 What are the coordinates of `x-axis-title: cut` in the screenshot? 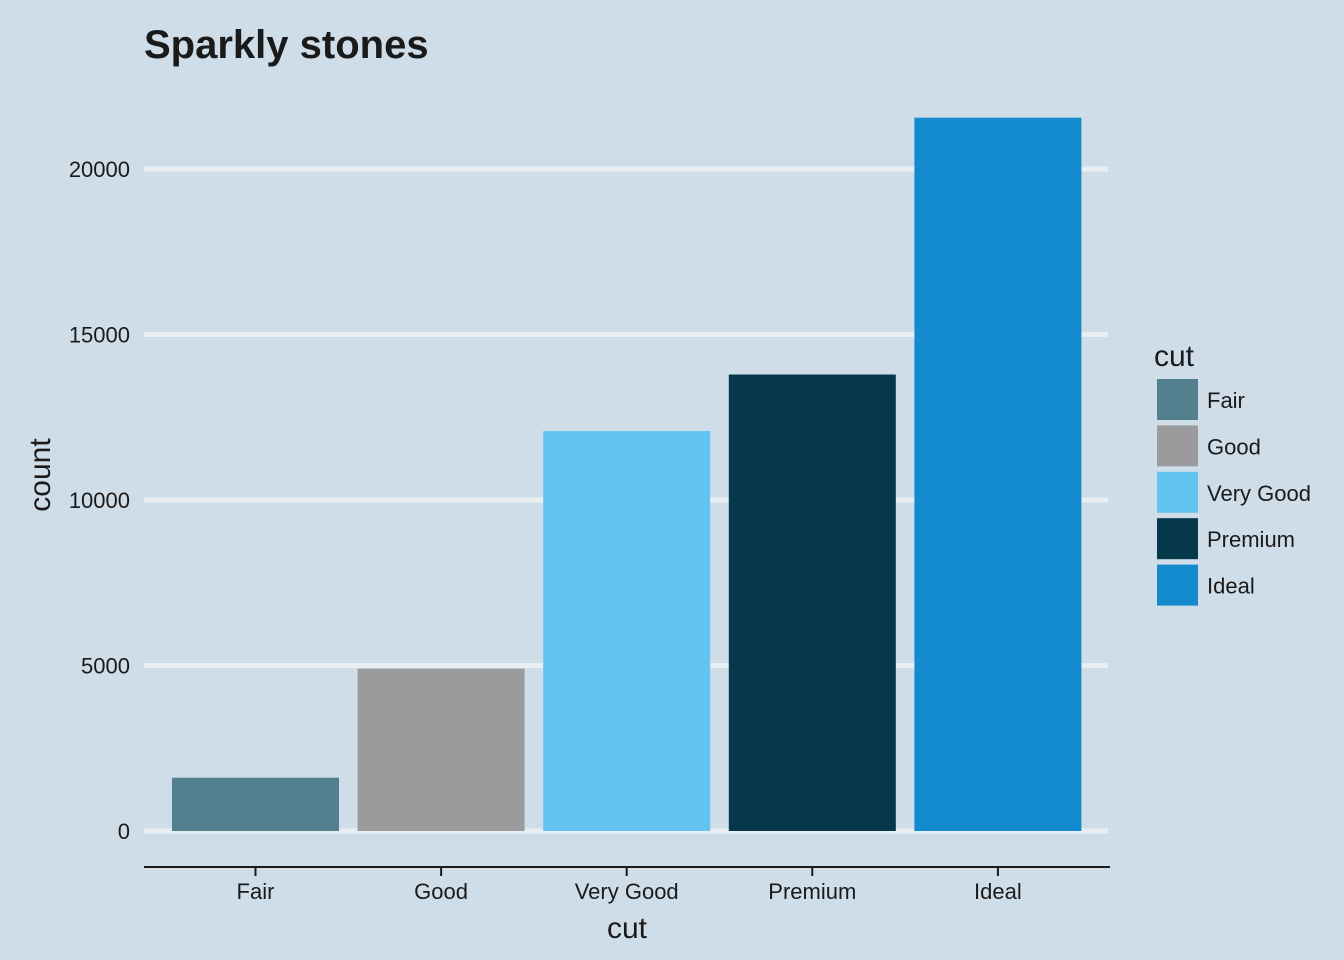 It's located at (627, 928).